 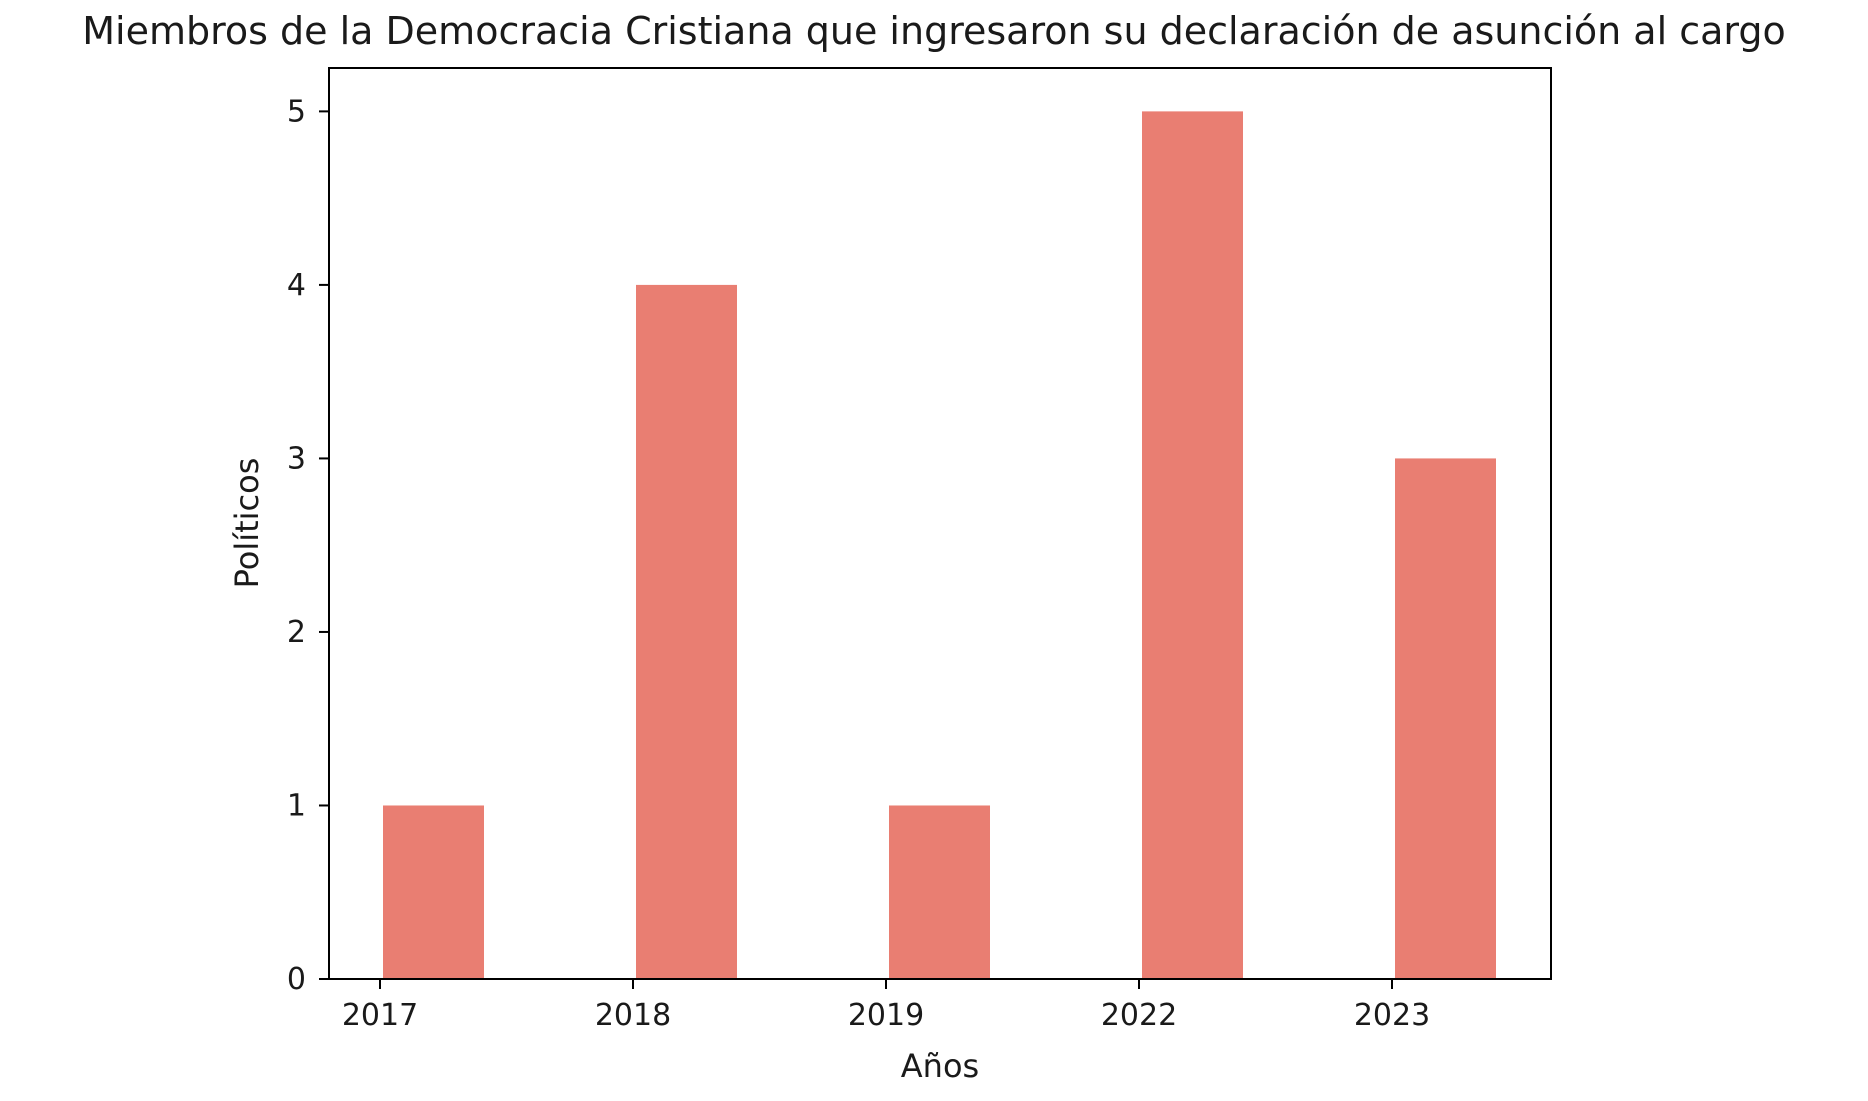 I want to click on y-tick-label: 5, so click(x=296, y=111).